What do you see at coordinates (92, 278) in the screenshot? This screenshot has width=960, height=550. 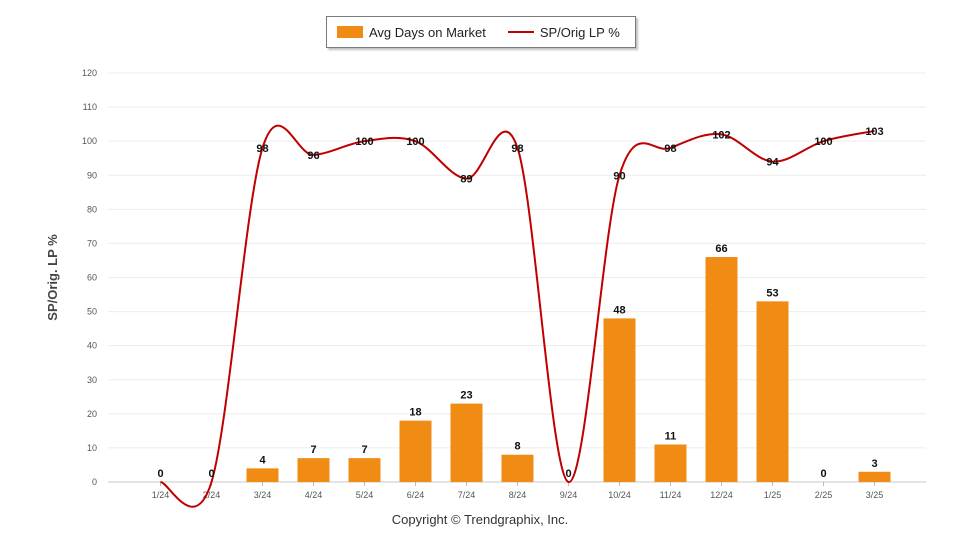 I see `y-tick-label: 60` at bounding box center [92, 278].